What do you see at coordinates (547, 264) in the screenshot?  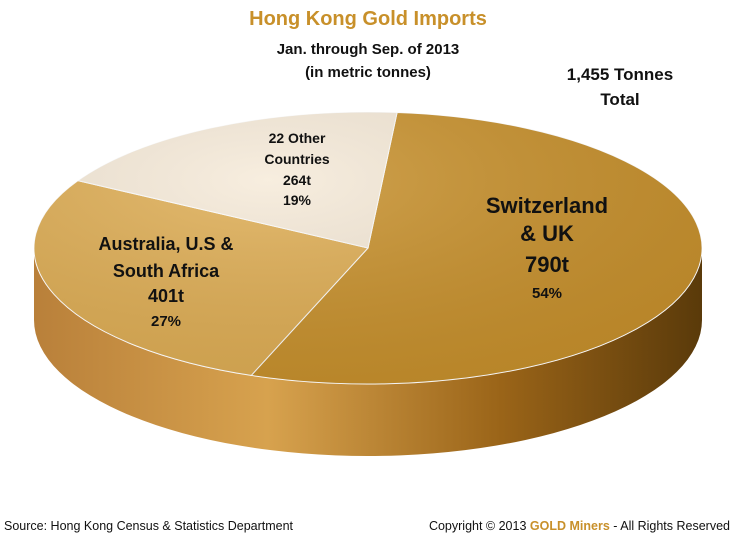 I see `slice-value-label-0: 790t` at bounding box center [547, 264].